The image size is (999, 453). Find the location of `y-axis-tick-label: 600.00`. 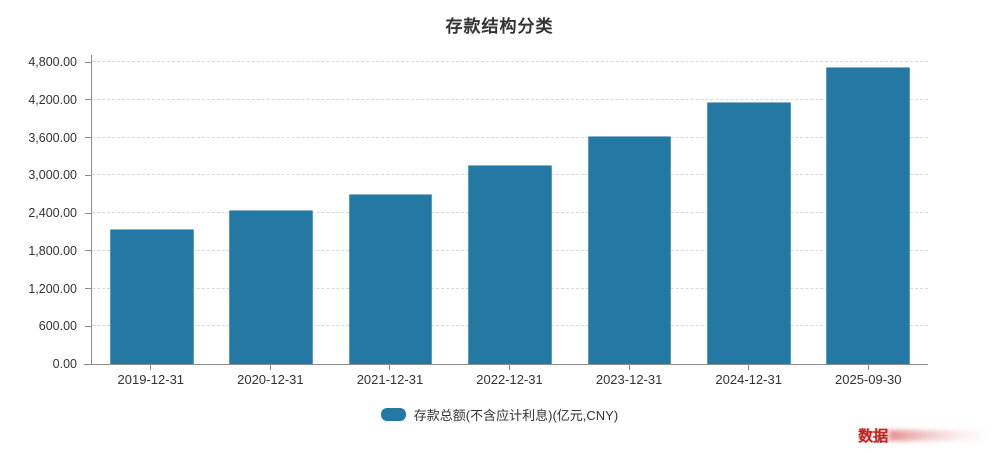

y-axis-tick-label: 600.00 is located at coordinates (57, 326).